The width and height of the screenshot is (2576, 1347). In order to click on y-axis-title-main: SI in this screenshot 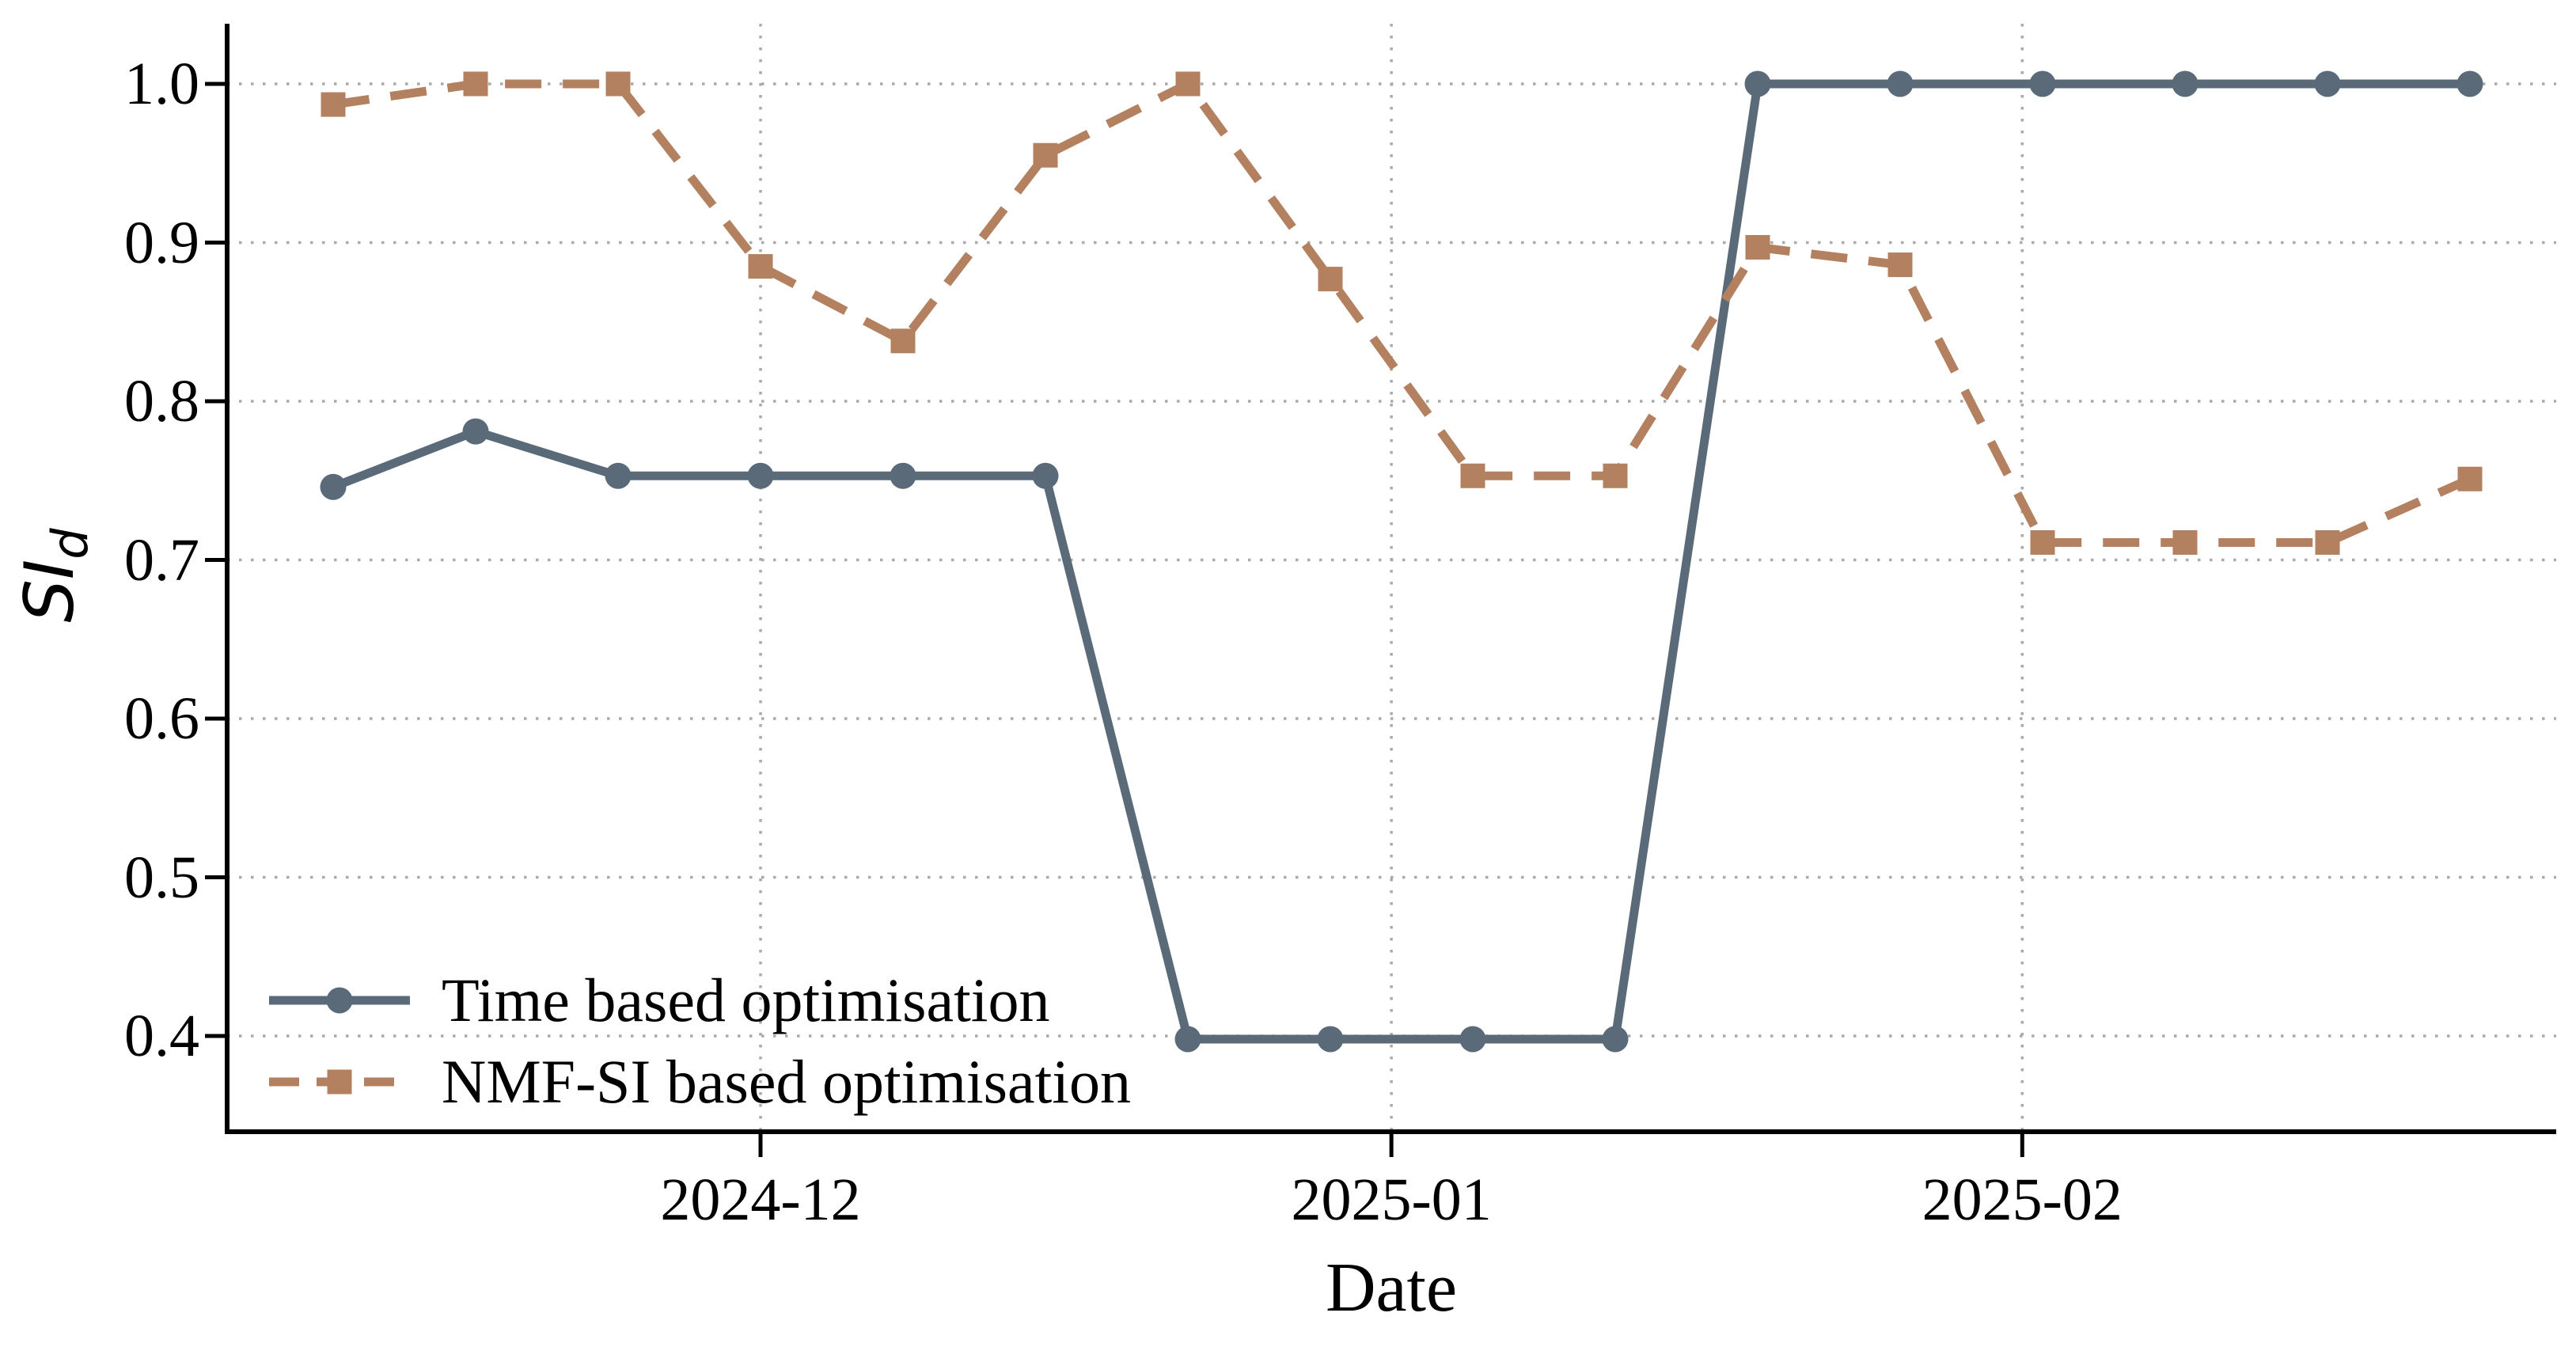, I will do `click(49, 591)`.